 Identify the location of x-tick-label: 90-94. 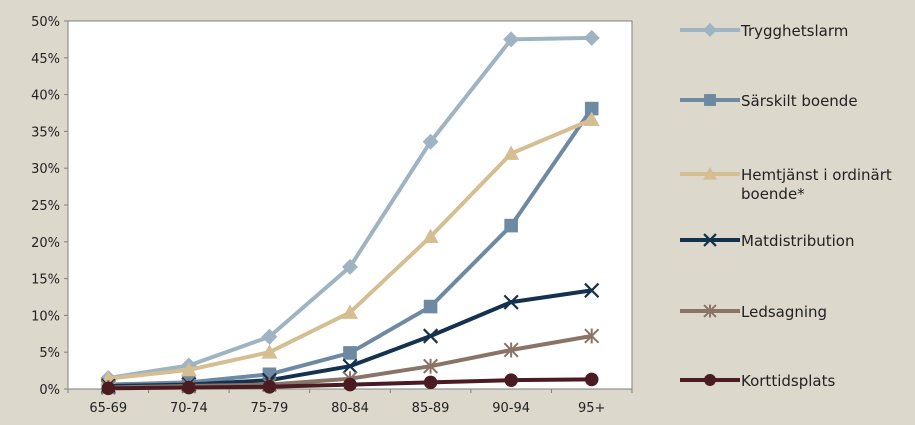
(511, 408).